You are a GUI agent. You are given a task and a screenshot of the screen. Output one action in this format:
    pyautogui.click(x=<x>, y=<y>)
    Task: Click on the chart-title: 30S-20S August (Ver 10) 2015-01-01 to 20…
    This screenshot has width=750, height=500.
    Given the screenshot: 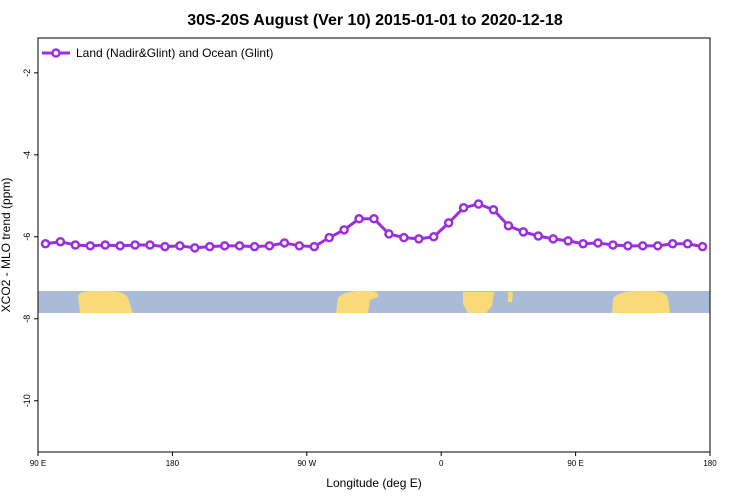 What is the action you would take?
    pyautogui.click(x=375, y=20)
    